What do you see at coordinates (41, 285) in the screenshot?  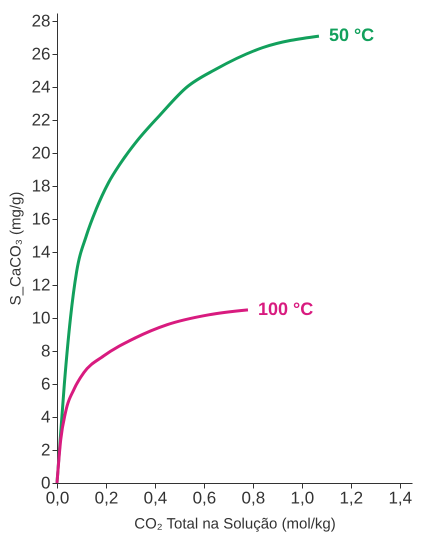 I see `y-tick-label: 12` at bounding box center [41, 285].